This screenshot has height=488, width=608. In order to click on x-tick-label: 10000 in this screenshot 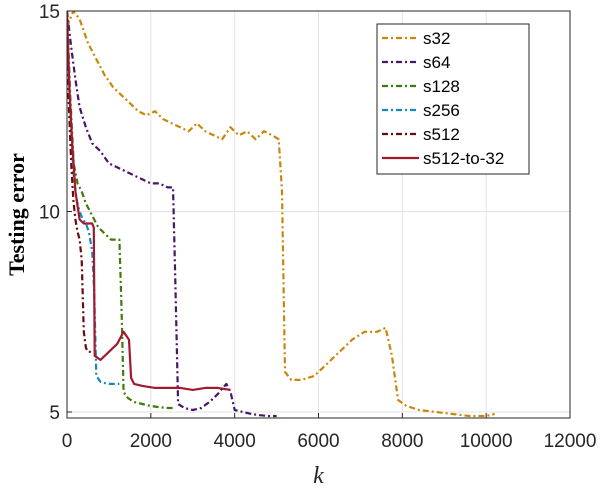, I will do `click(486, 441)`.